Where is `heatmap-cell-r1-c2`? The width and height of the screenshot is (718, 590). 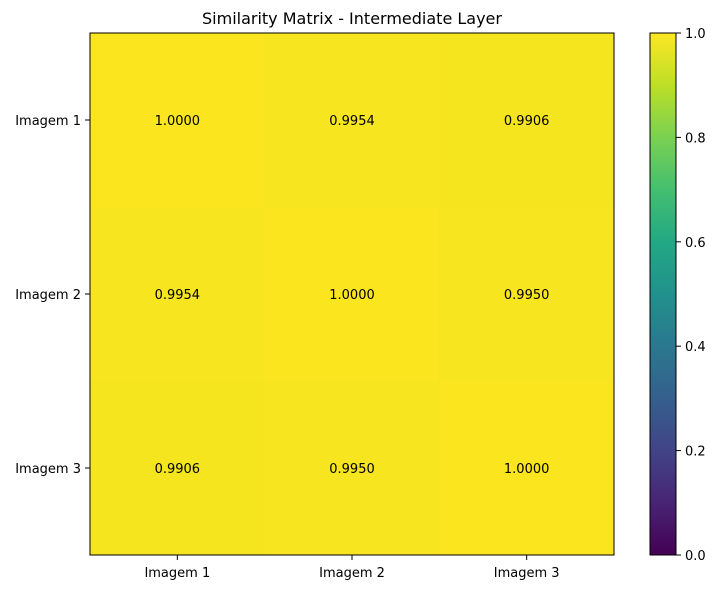 heatmap-cell-r1-c2 is located at coordinates (352, 120).